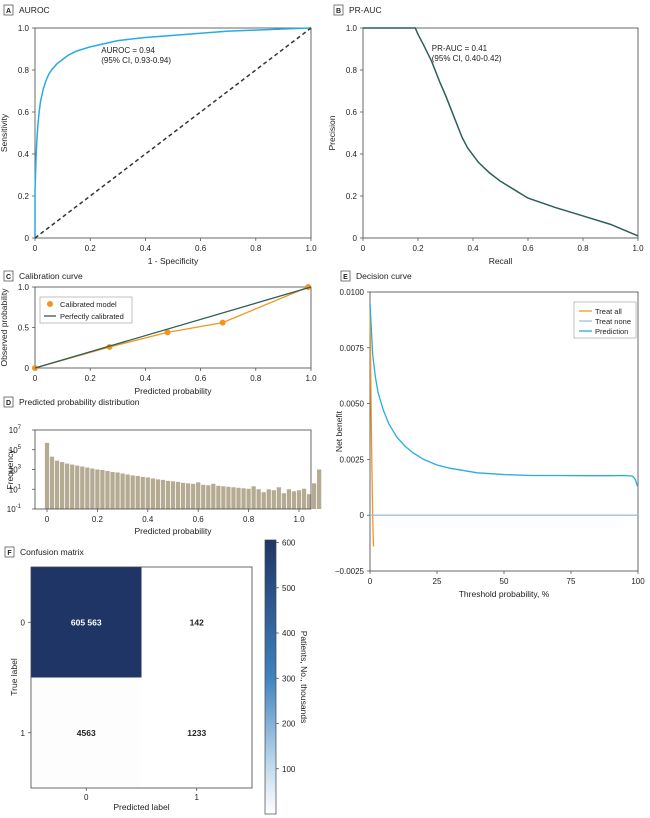 The width and height of the screenshot is (650, 818). What do you see at coordinates (352, 459) in the screenshot?
I see `panel-e-y-tick-label: 0.0025` at bounding box center [352, 459].